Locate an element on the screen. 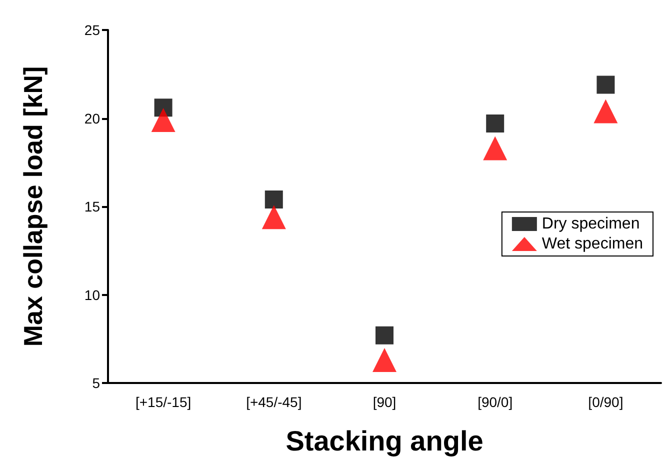 The width and height of the screenshot is (671, 468). legend-label: Wet specimen is located at coordinates (592, 244).